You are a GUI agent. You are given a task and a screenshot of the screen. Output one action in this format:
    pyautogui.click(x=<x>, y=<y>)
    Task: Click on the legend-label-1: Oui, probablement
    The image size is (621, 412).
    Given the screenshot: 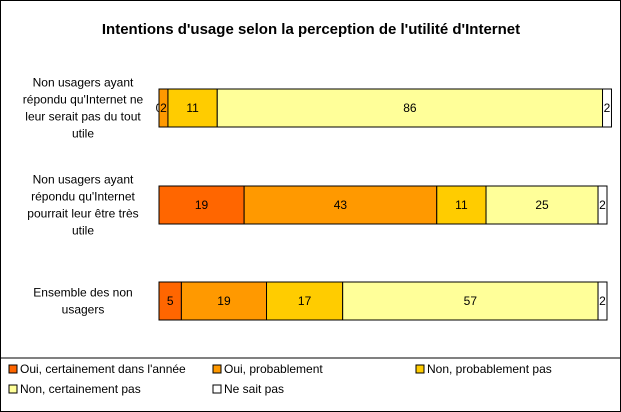 What is the action you would take?
    pyautogui.click(x=273, y=369)
    